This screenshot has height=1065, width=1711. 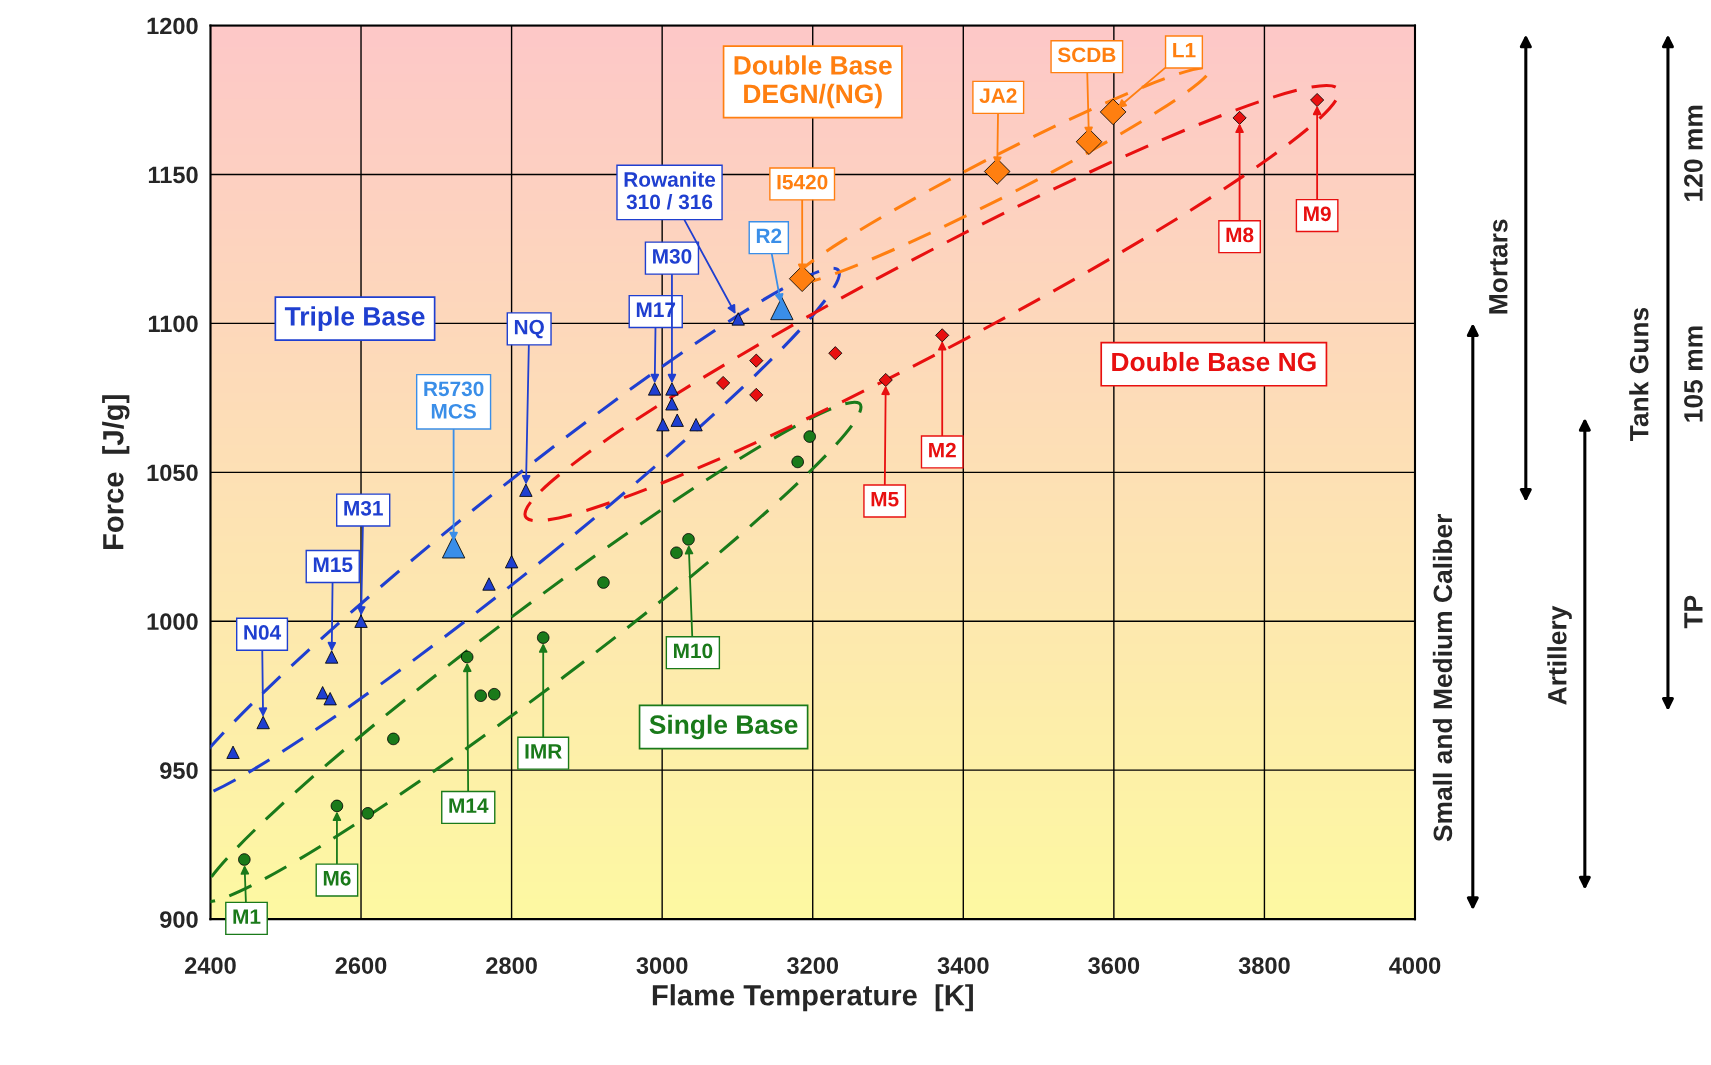 What do you see at coordinates (1693, 153) in the screenshot?
I see `text: 120 mm` at bounding box center [1693, 153].